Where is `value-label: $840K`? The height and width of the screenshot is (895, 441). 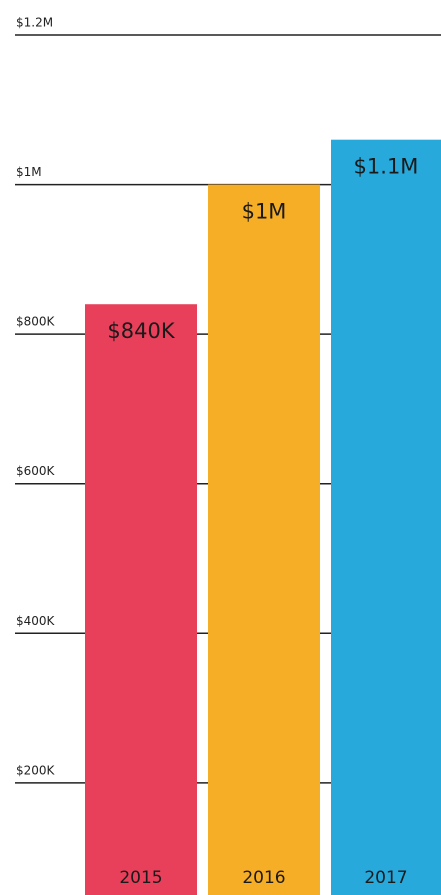 value-label: $840K is located at coordinates (141, 331).